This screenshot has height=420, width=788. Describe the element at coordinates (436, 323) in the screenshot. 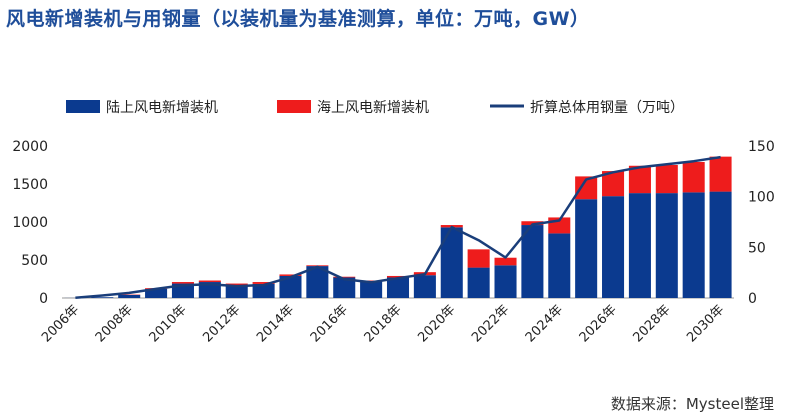

I see `x-tick-label: 2020年` at that location.